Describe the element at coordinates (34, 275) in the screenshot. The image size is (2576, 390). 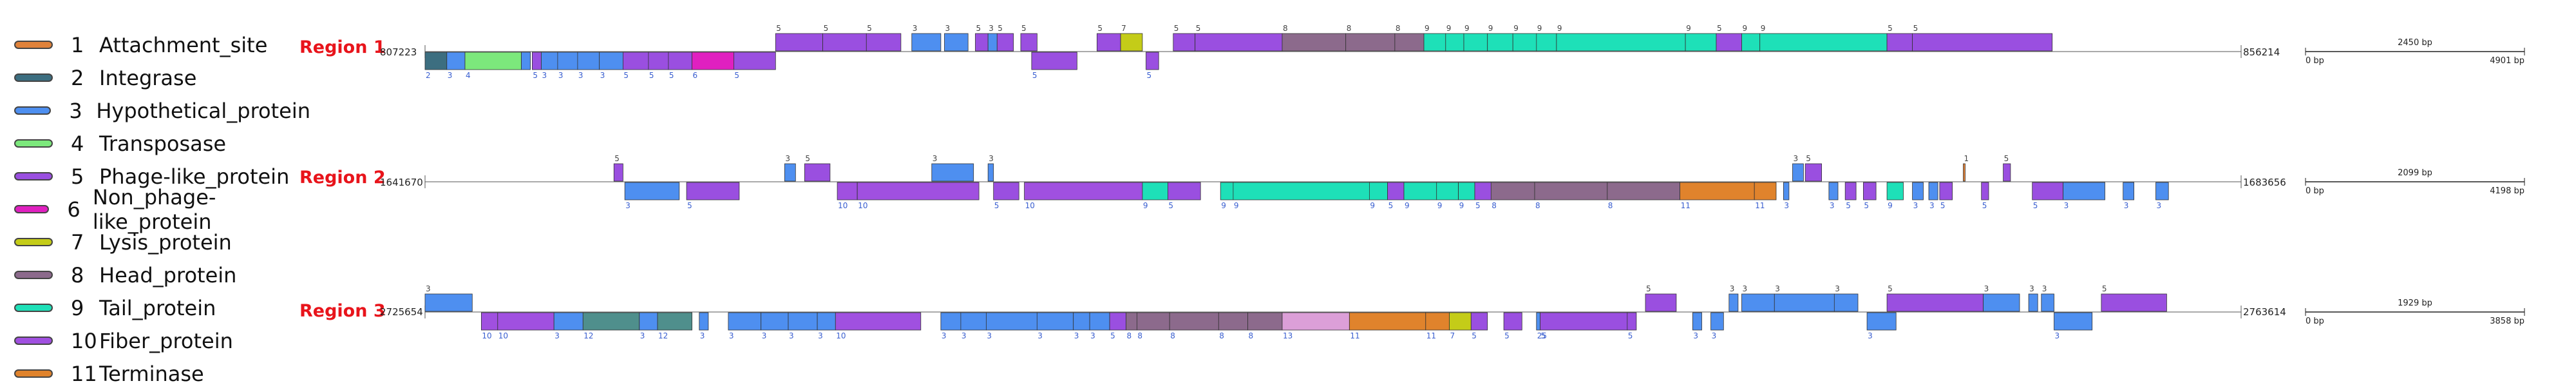
I see `swatch-head-protein` at that location.